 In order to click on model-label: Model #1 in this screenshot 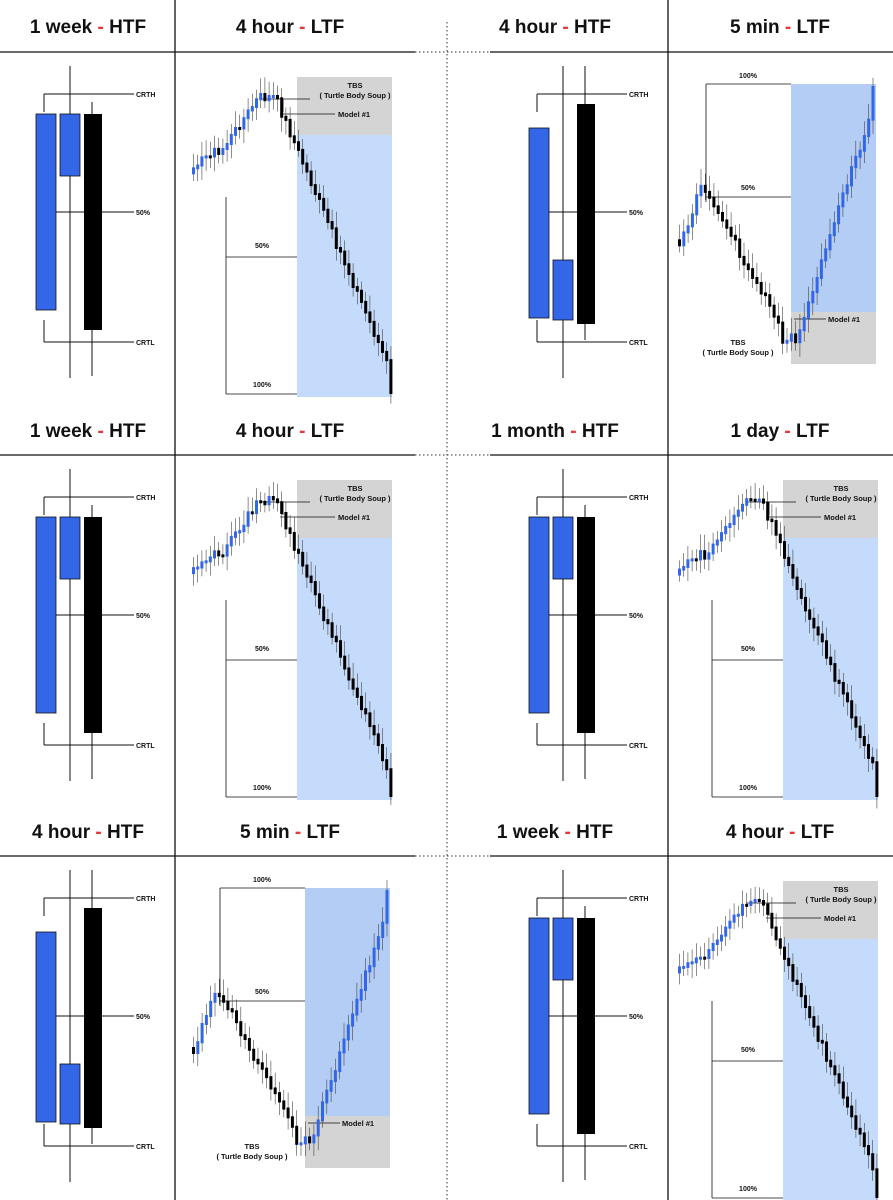, I will do `click(844, 319)`.